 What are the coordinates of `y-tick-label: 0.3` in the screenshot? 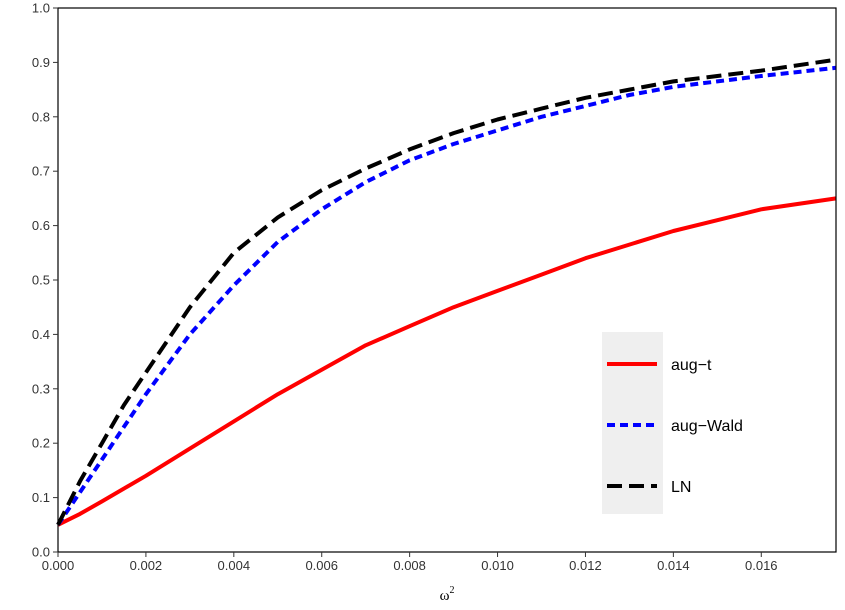 It's located at (41, 388).